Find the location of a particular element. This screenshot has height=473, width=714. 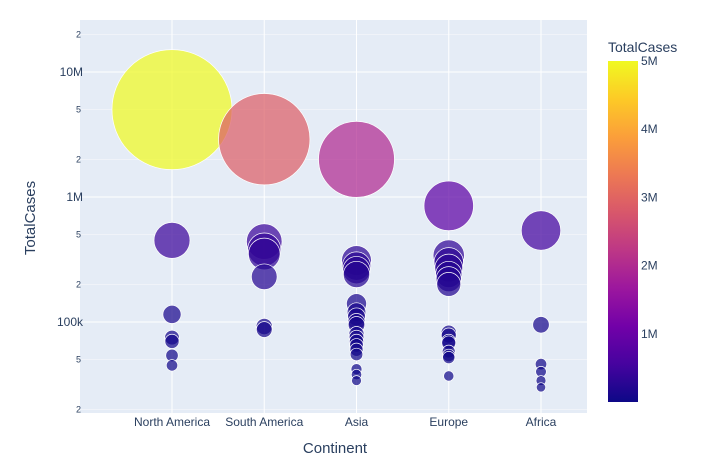

colorbar: TotalCases 1M 2M 3M 4M 5M is located at coordinates (642, 220).